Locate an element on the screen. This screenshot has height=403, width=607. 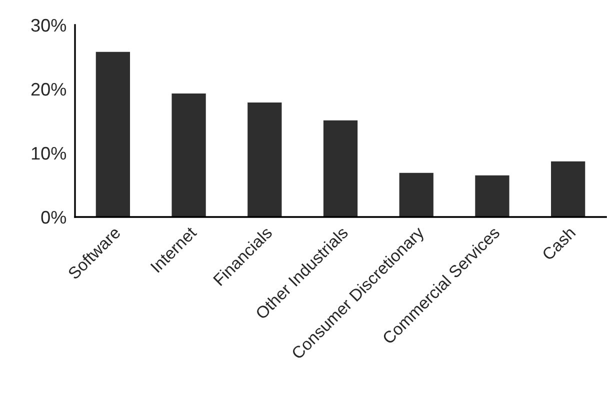
y-tick-label: 30% is located at coordinates (48, 25).